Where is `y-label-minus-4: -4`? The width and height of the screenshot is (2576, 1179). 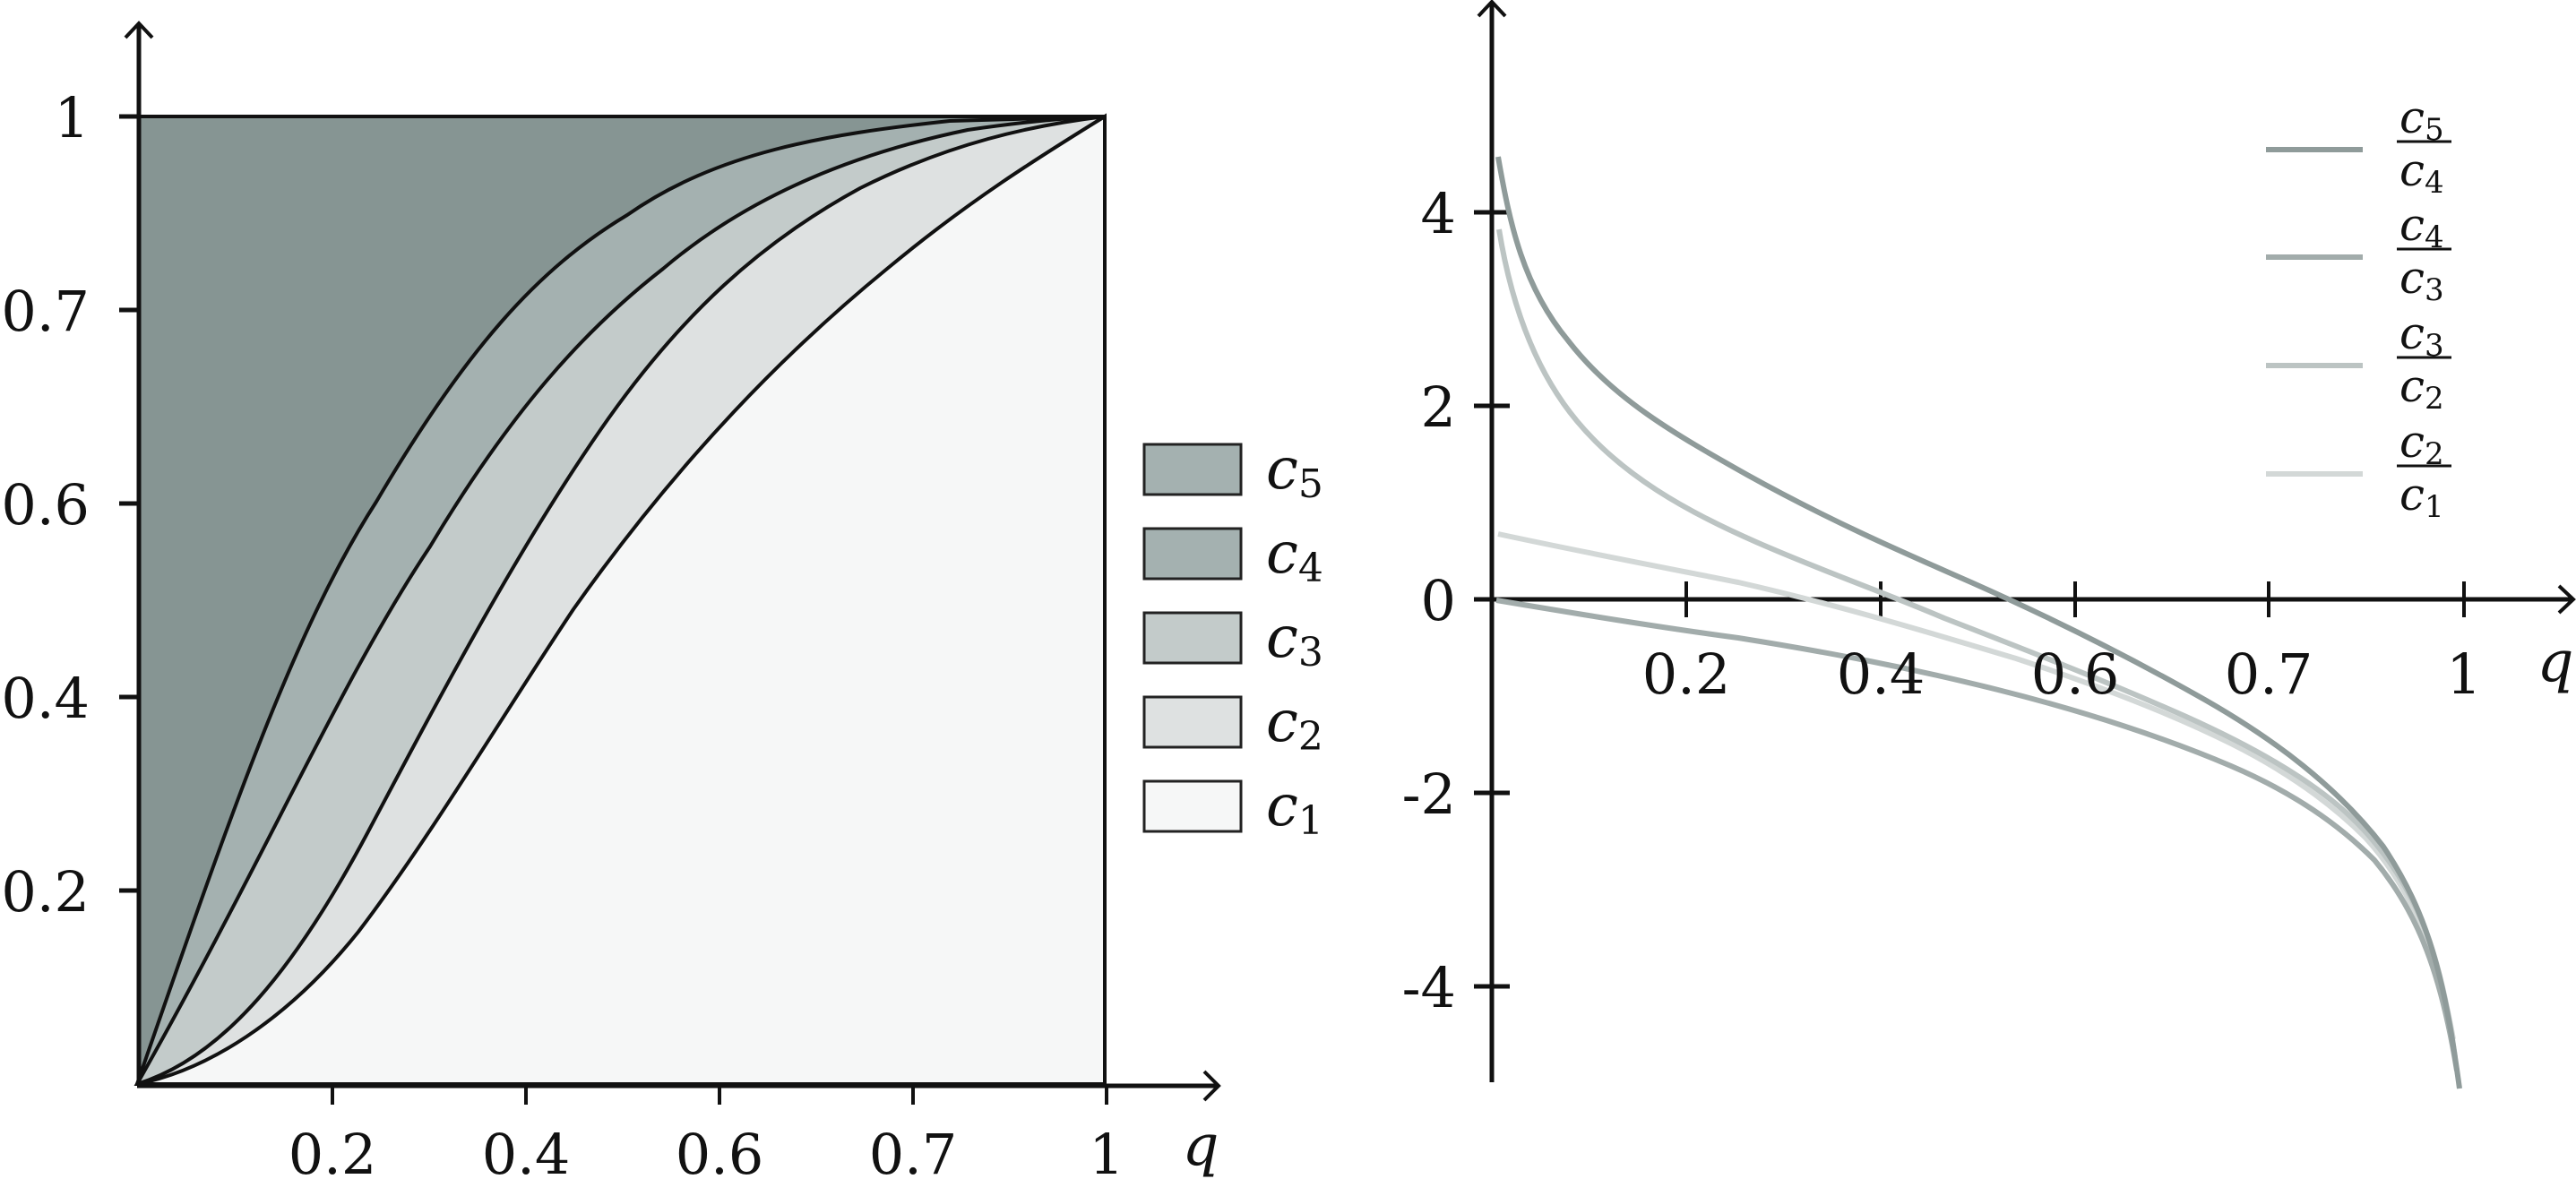
y-label-minus-4: -4 is located at coordinates (1429, 987).